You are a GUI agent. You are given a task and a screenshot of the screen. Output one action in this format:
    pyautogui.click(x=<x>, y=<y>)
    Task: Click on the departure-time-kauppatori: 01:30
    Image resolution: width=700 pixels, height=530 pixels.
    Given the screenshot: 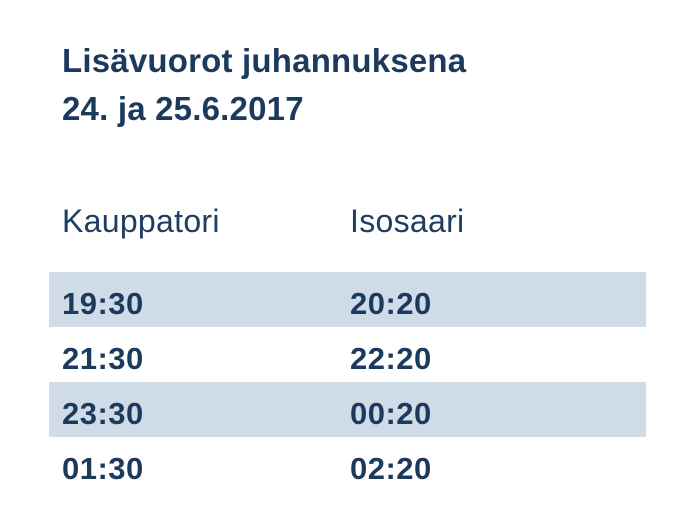 What is the action you would take?
    pyautogui.click(x=103, y=468)
    